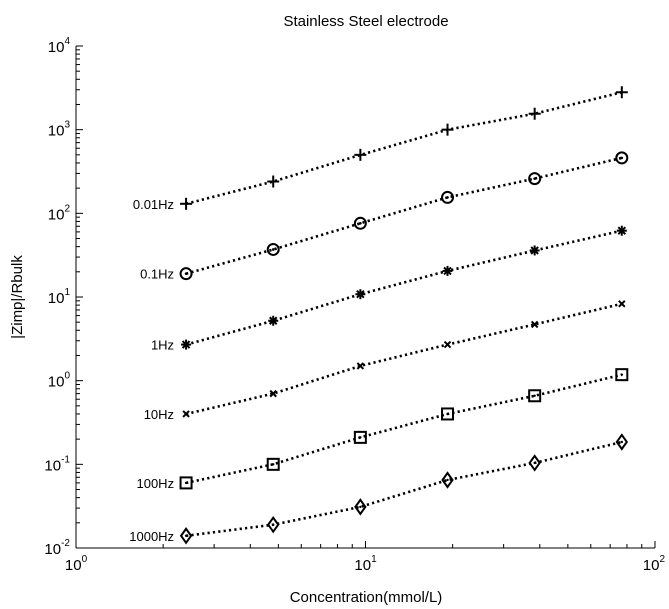 The width and height of the screenshot is (669, 609). Describe the element at coordinates (654, 564) in the screenshot. I see `x-tick-label: 10²` at that location.